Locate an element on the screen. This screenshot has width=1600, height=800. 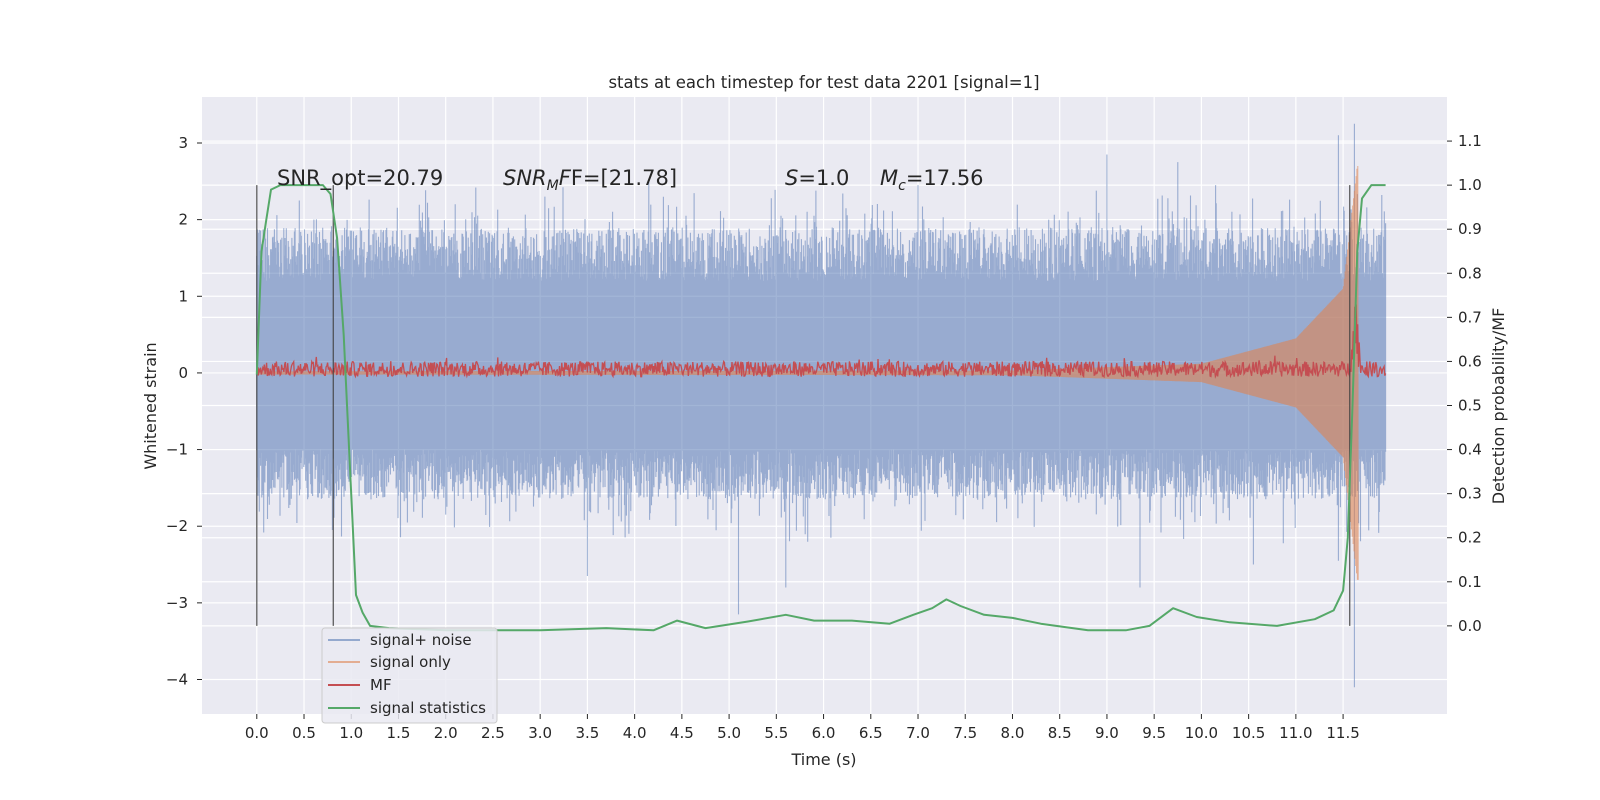
mc-sub: c is located at coordinates (902, 186).